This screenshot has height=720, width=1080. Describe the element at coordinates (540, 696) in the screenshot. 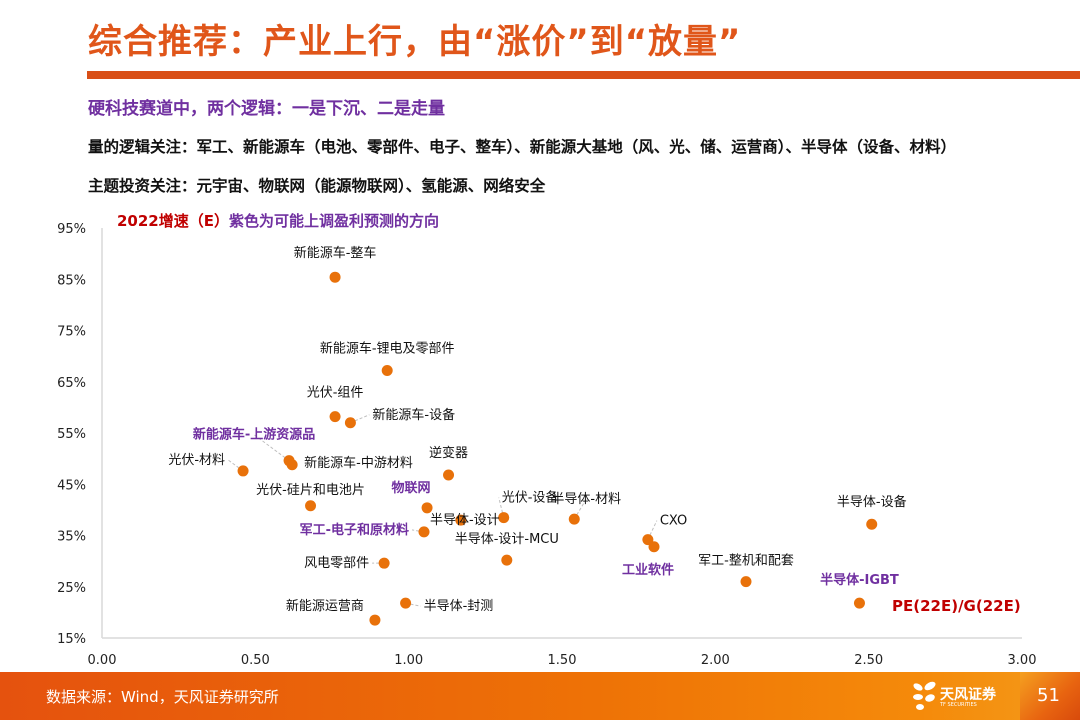

I see `footer-bar: 数据来源：Wind，天风证券研究所 天风证券 TF SECURITIES 51` at that location.